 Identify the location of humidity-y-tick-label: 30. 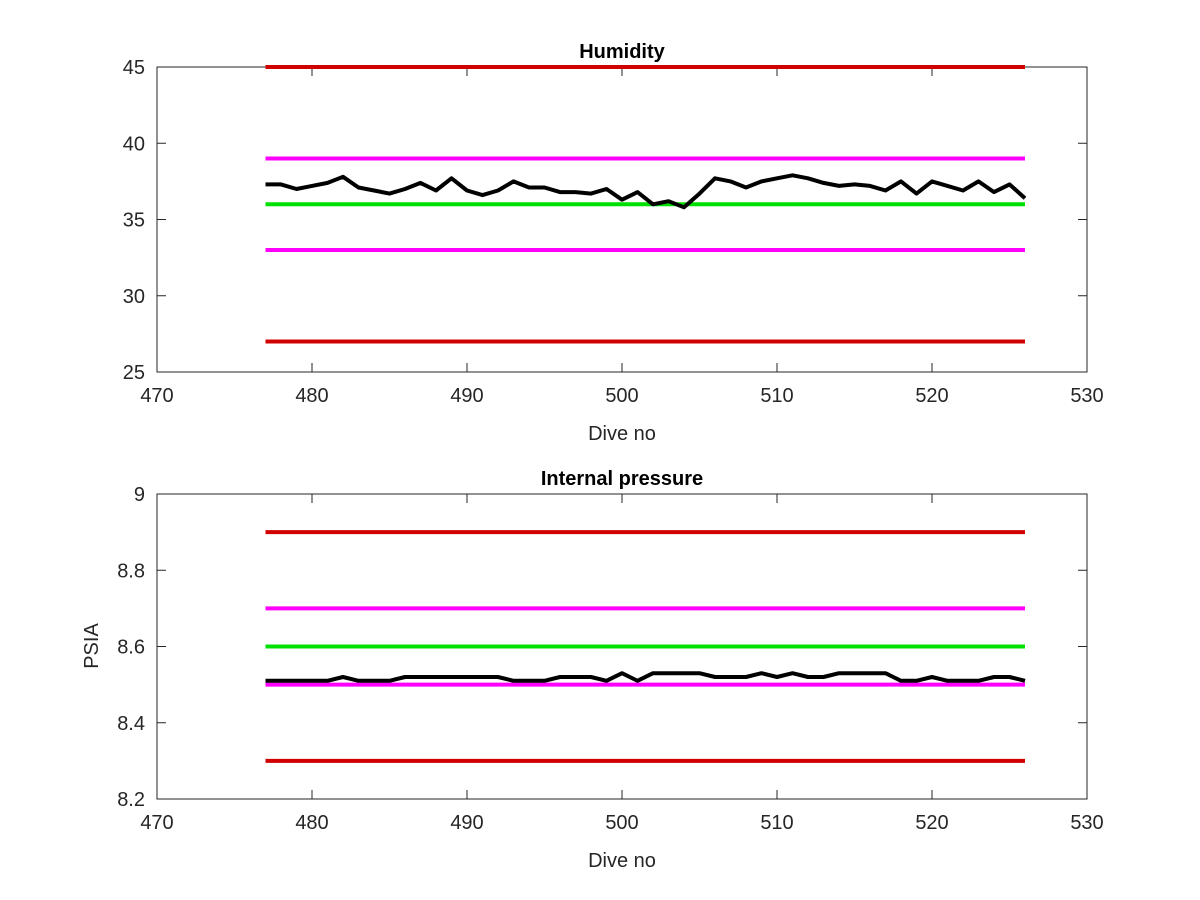
(134, 297).